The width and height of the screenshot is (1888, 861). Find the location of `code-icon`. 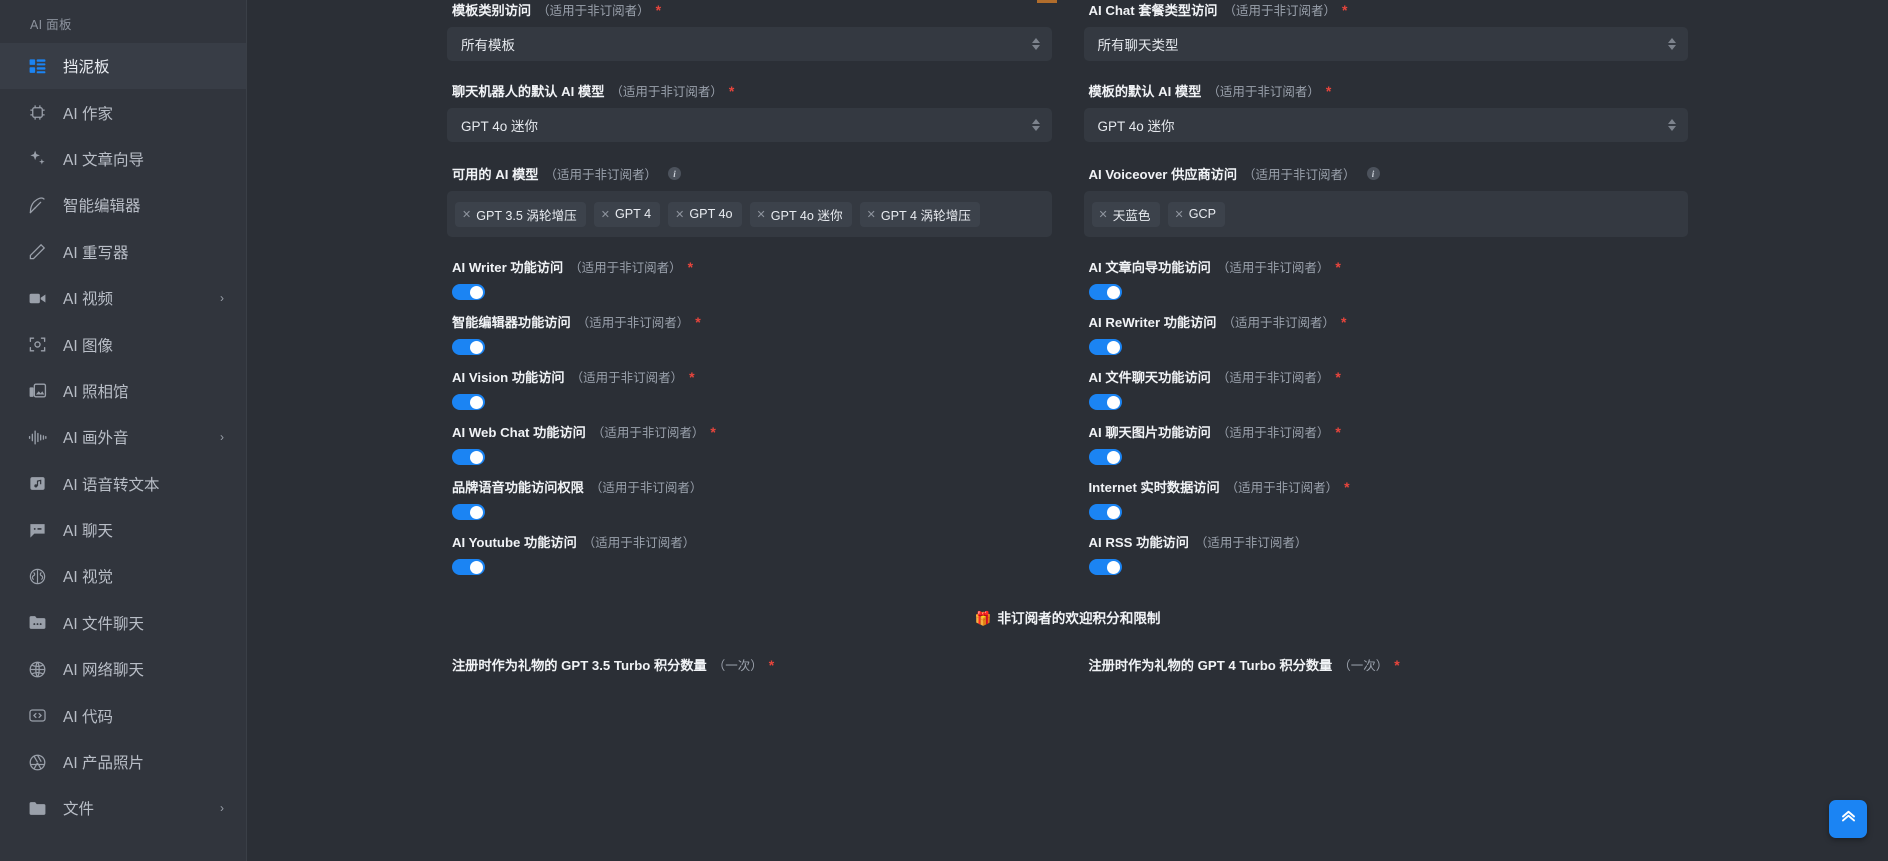

code-icon is located at coordinates (37, 715).